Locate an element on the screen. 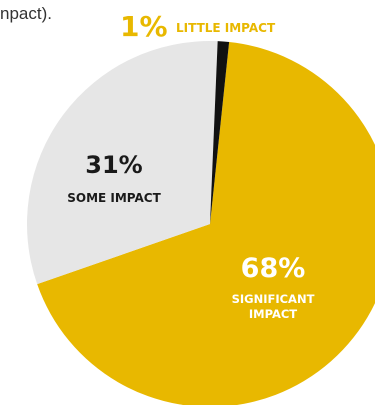 The image size is (375, 405). significant-impact-category-line1: SIGNIFICANT is located at coordinates (273, 299).